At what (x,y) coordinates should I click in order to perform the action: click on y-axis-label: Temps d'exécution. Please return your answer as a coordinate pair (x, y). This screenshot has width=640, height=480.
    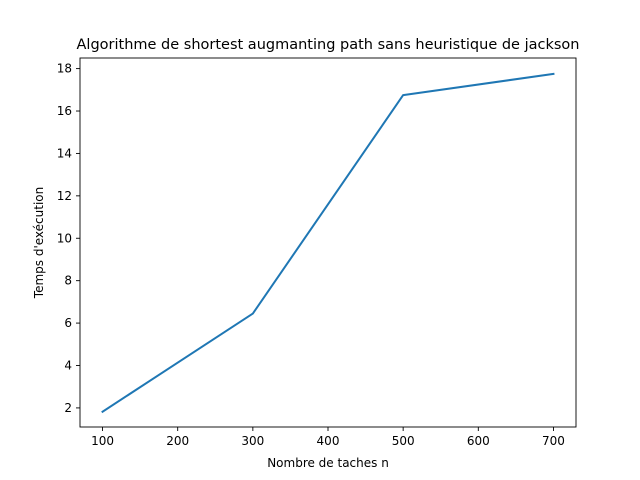
    Looking at the image, I should click on (39, 243).